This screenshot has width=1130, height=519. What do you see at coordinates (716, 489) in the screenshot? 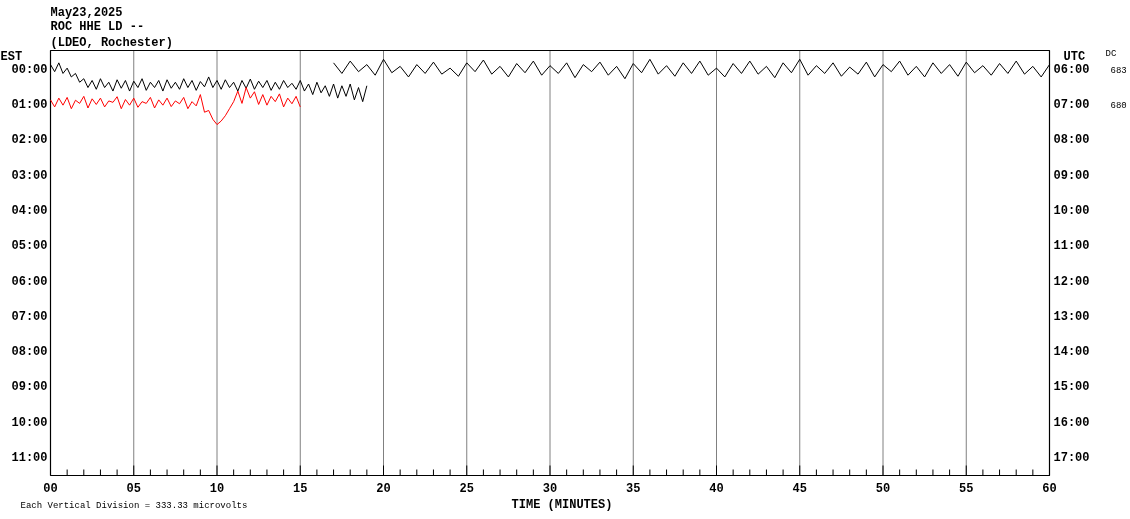
I see `x-tick-label: 40` at bounding box center [716, 489].